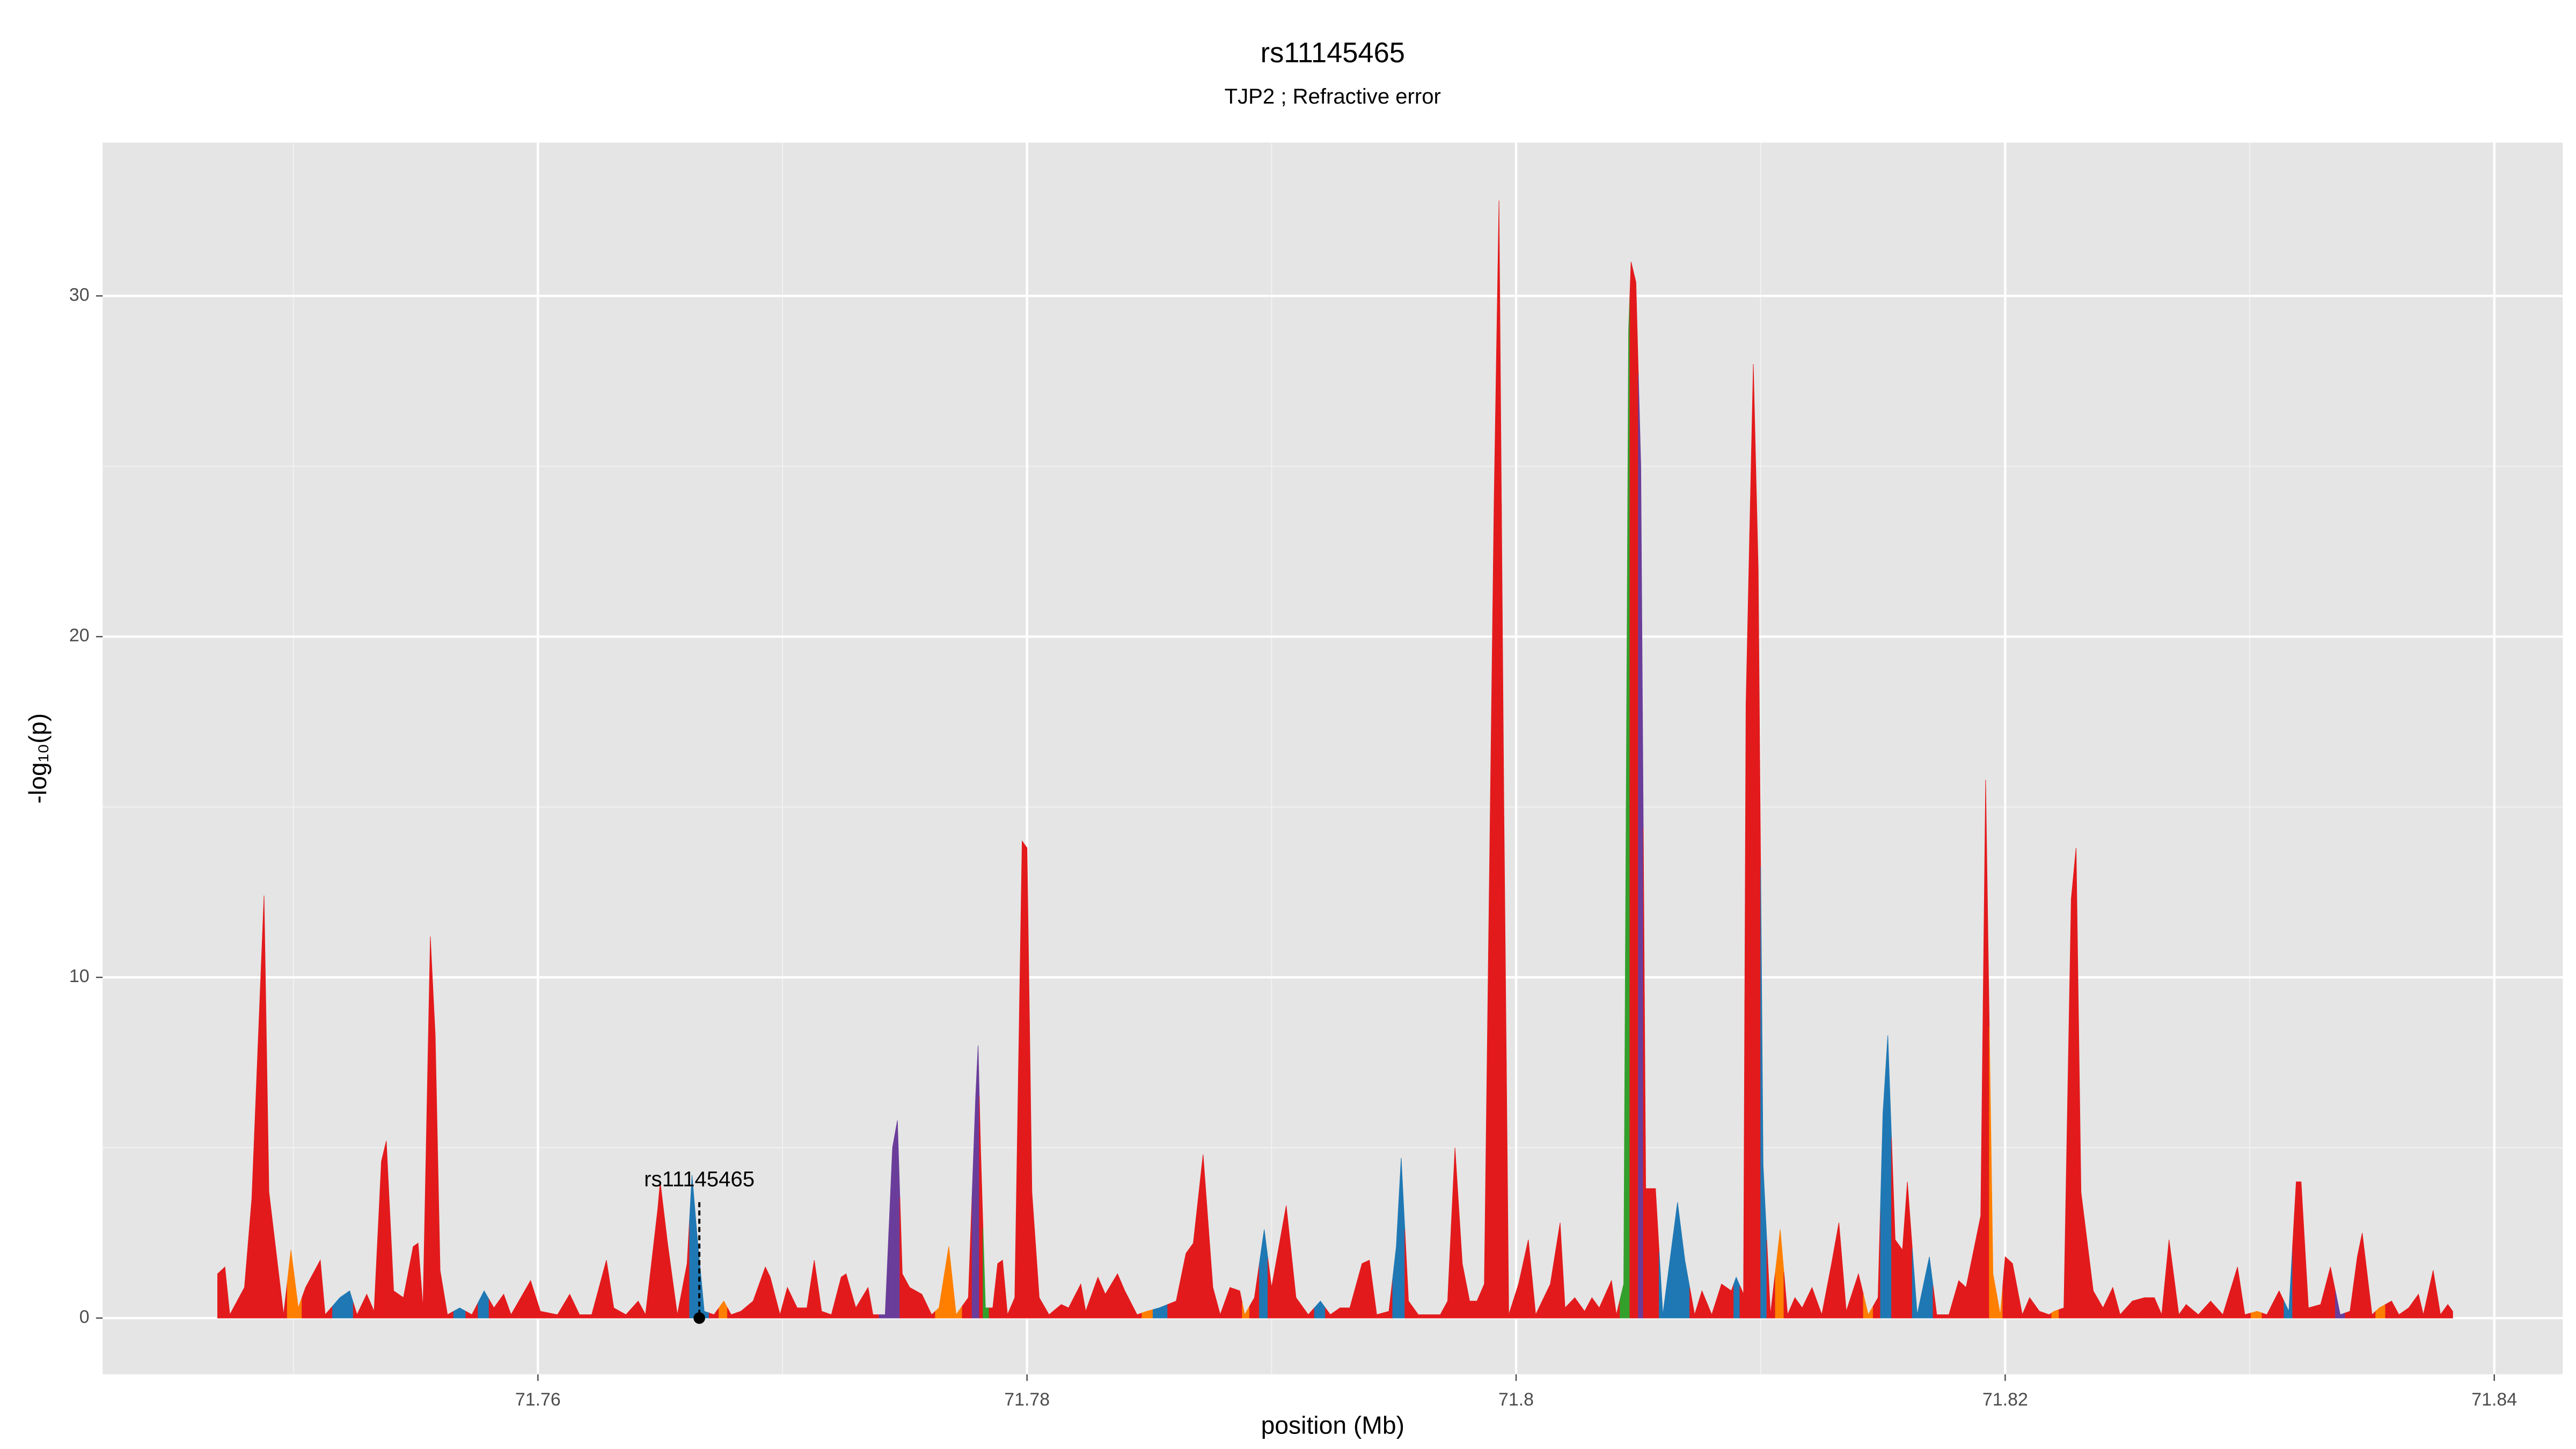 The image size is (2576, 1449). Describe the element at coordinates (1332, 1425) in the screenshot. I see `x-axis-label: position (Mb)` at that location.